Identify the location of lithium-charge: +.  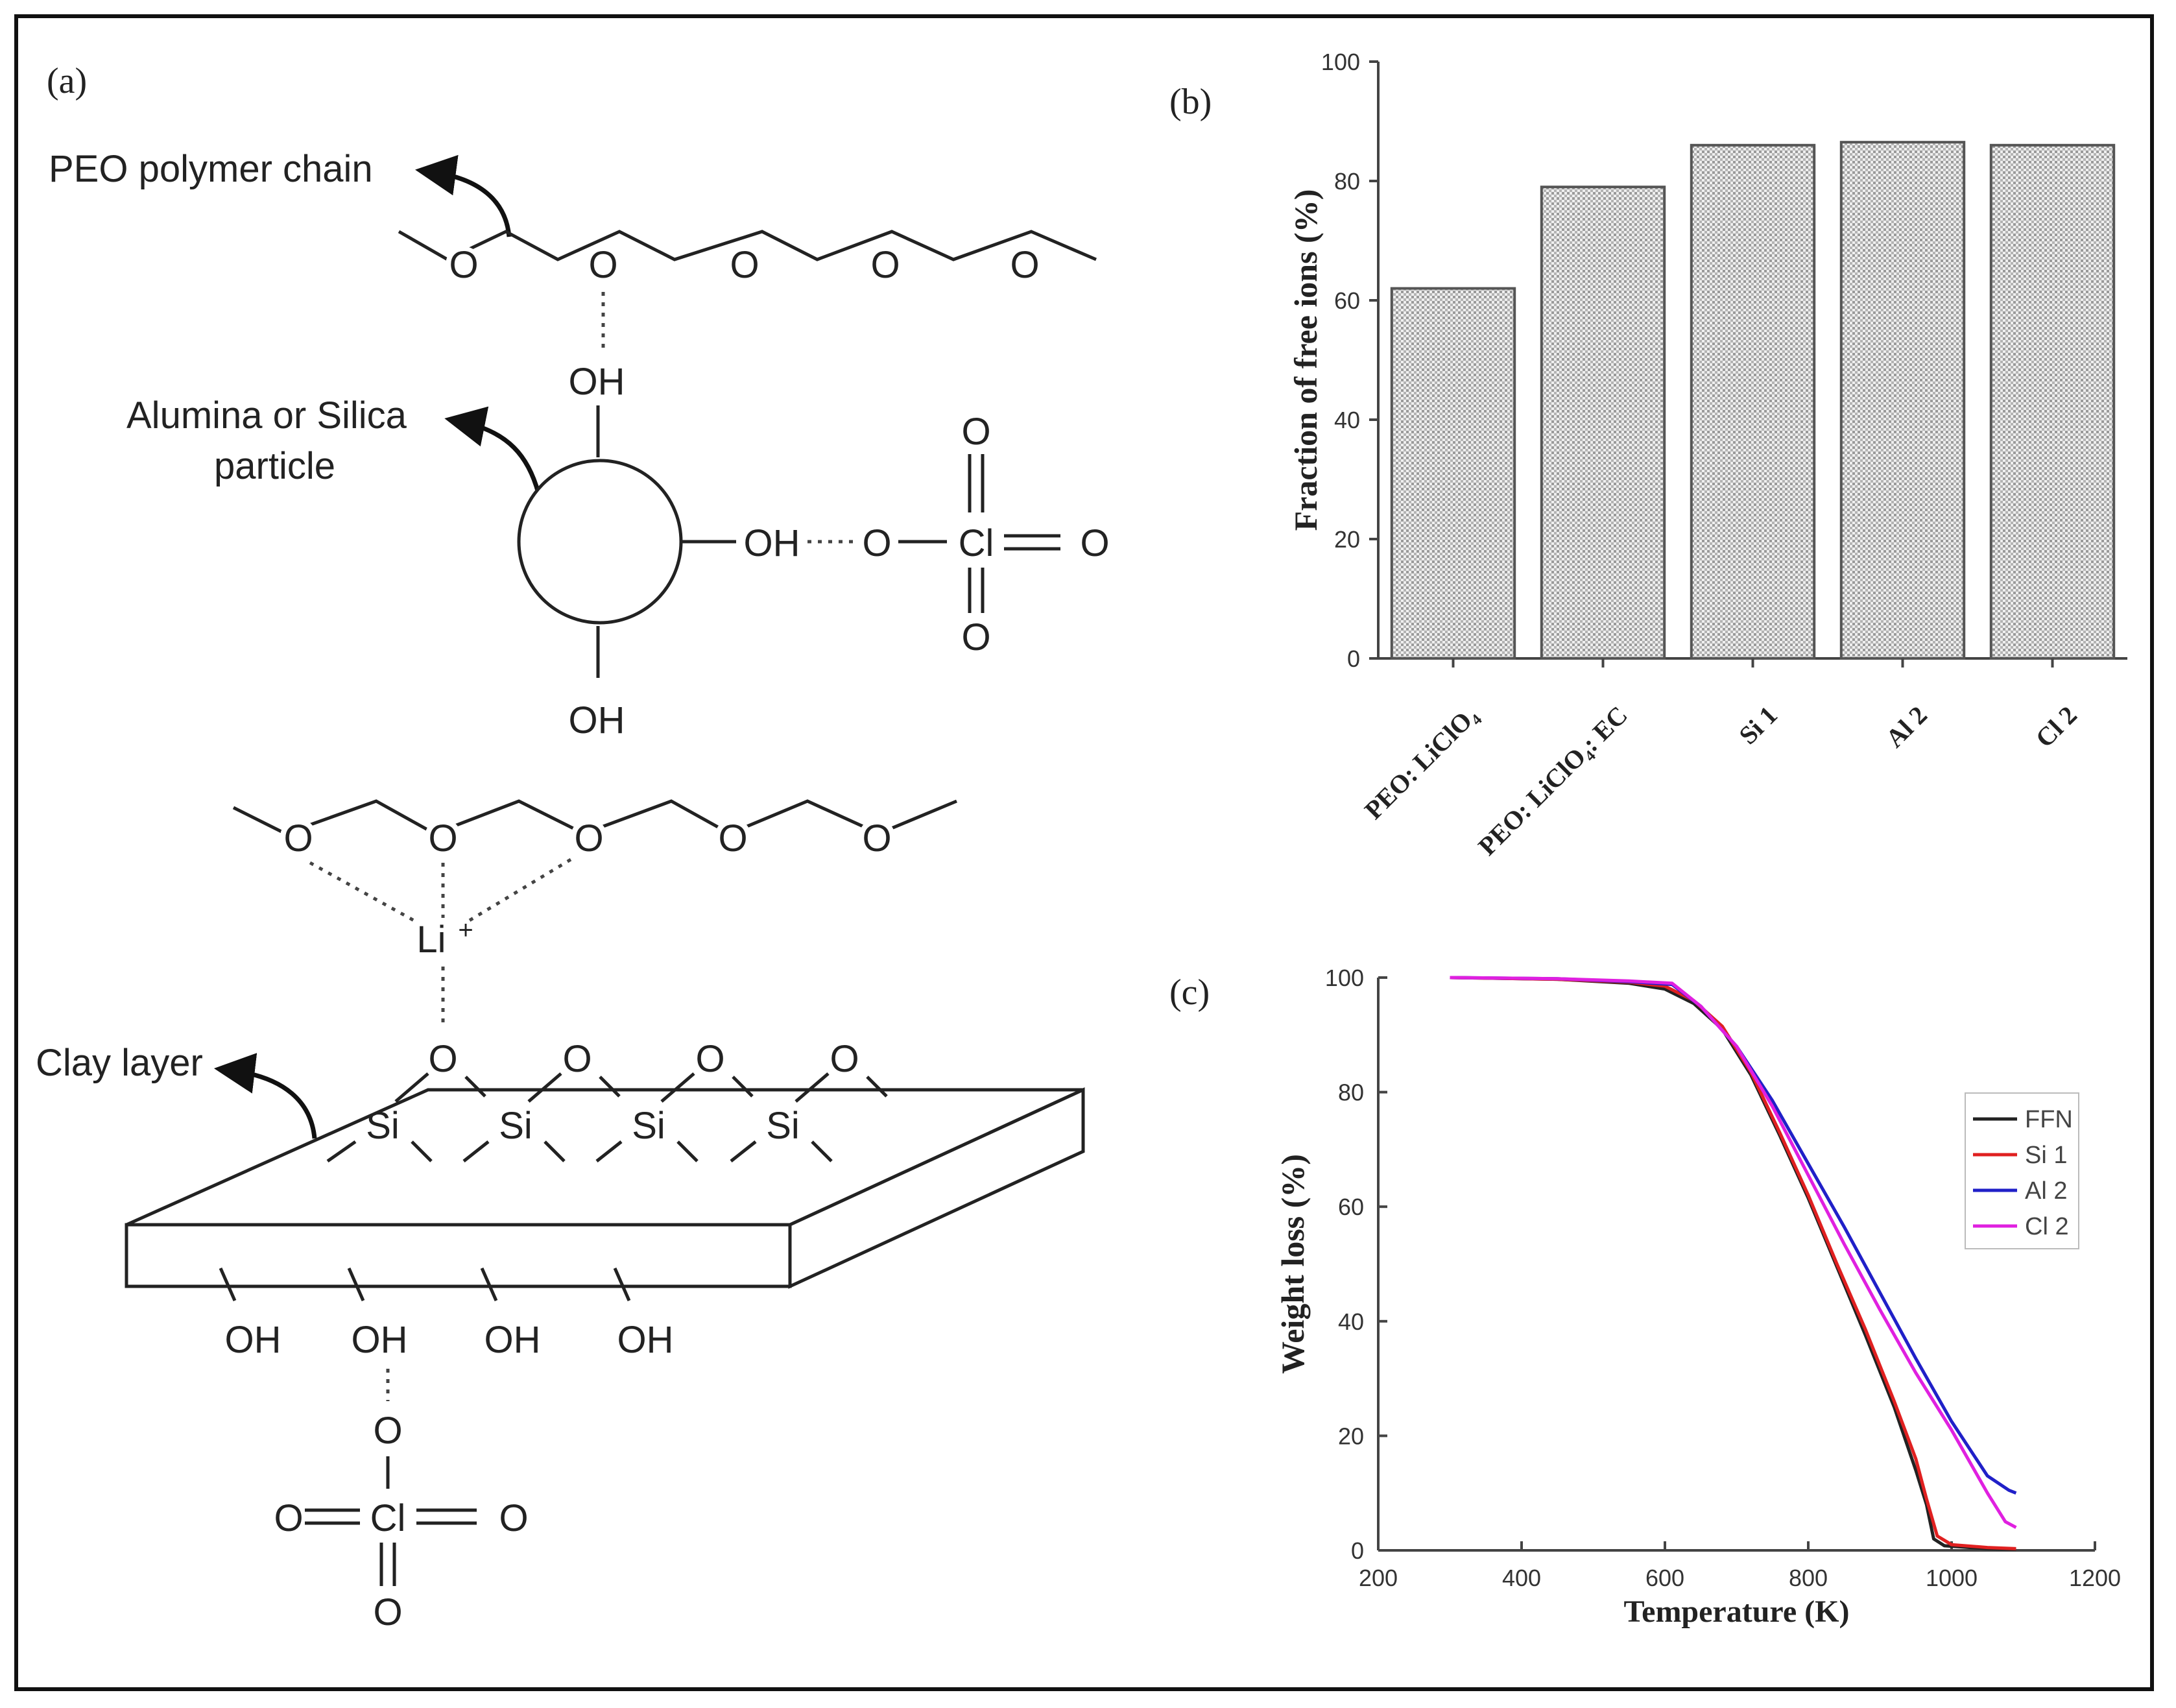
(465, 930).